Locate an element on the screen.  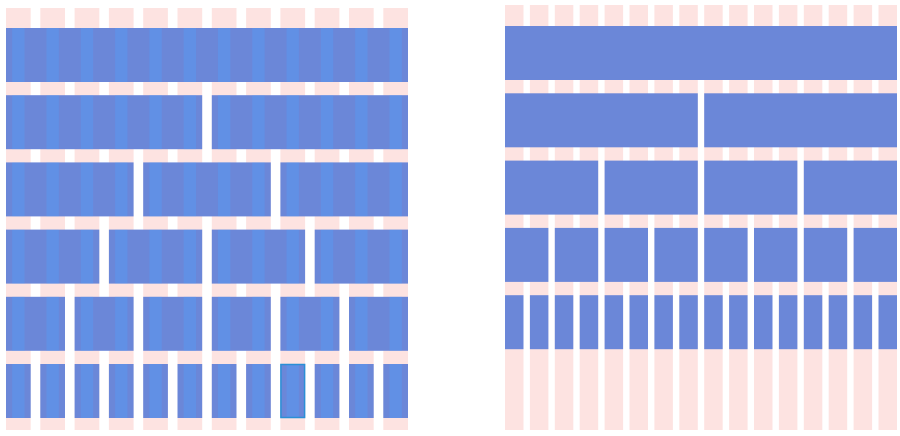
selected-block is located at coordinates (293, 391).